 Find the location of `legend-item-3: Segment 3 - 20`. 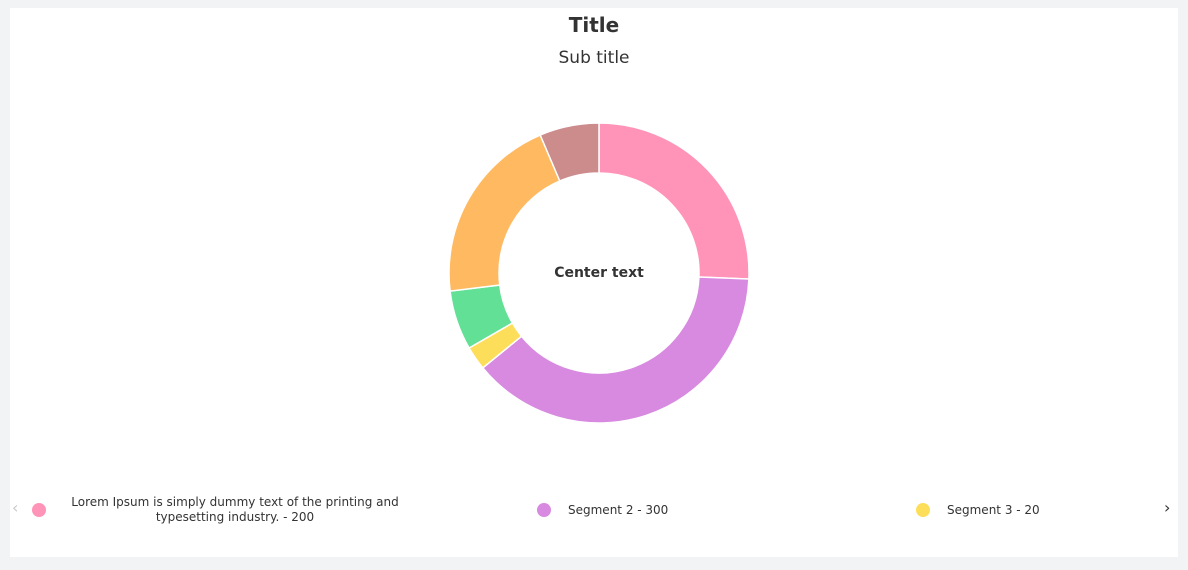

legend-item-3: Segment 3 - 20 is located at coordinates (978, 510).